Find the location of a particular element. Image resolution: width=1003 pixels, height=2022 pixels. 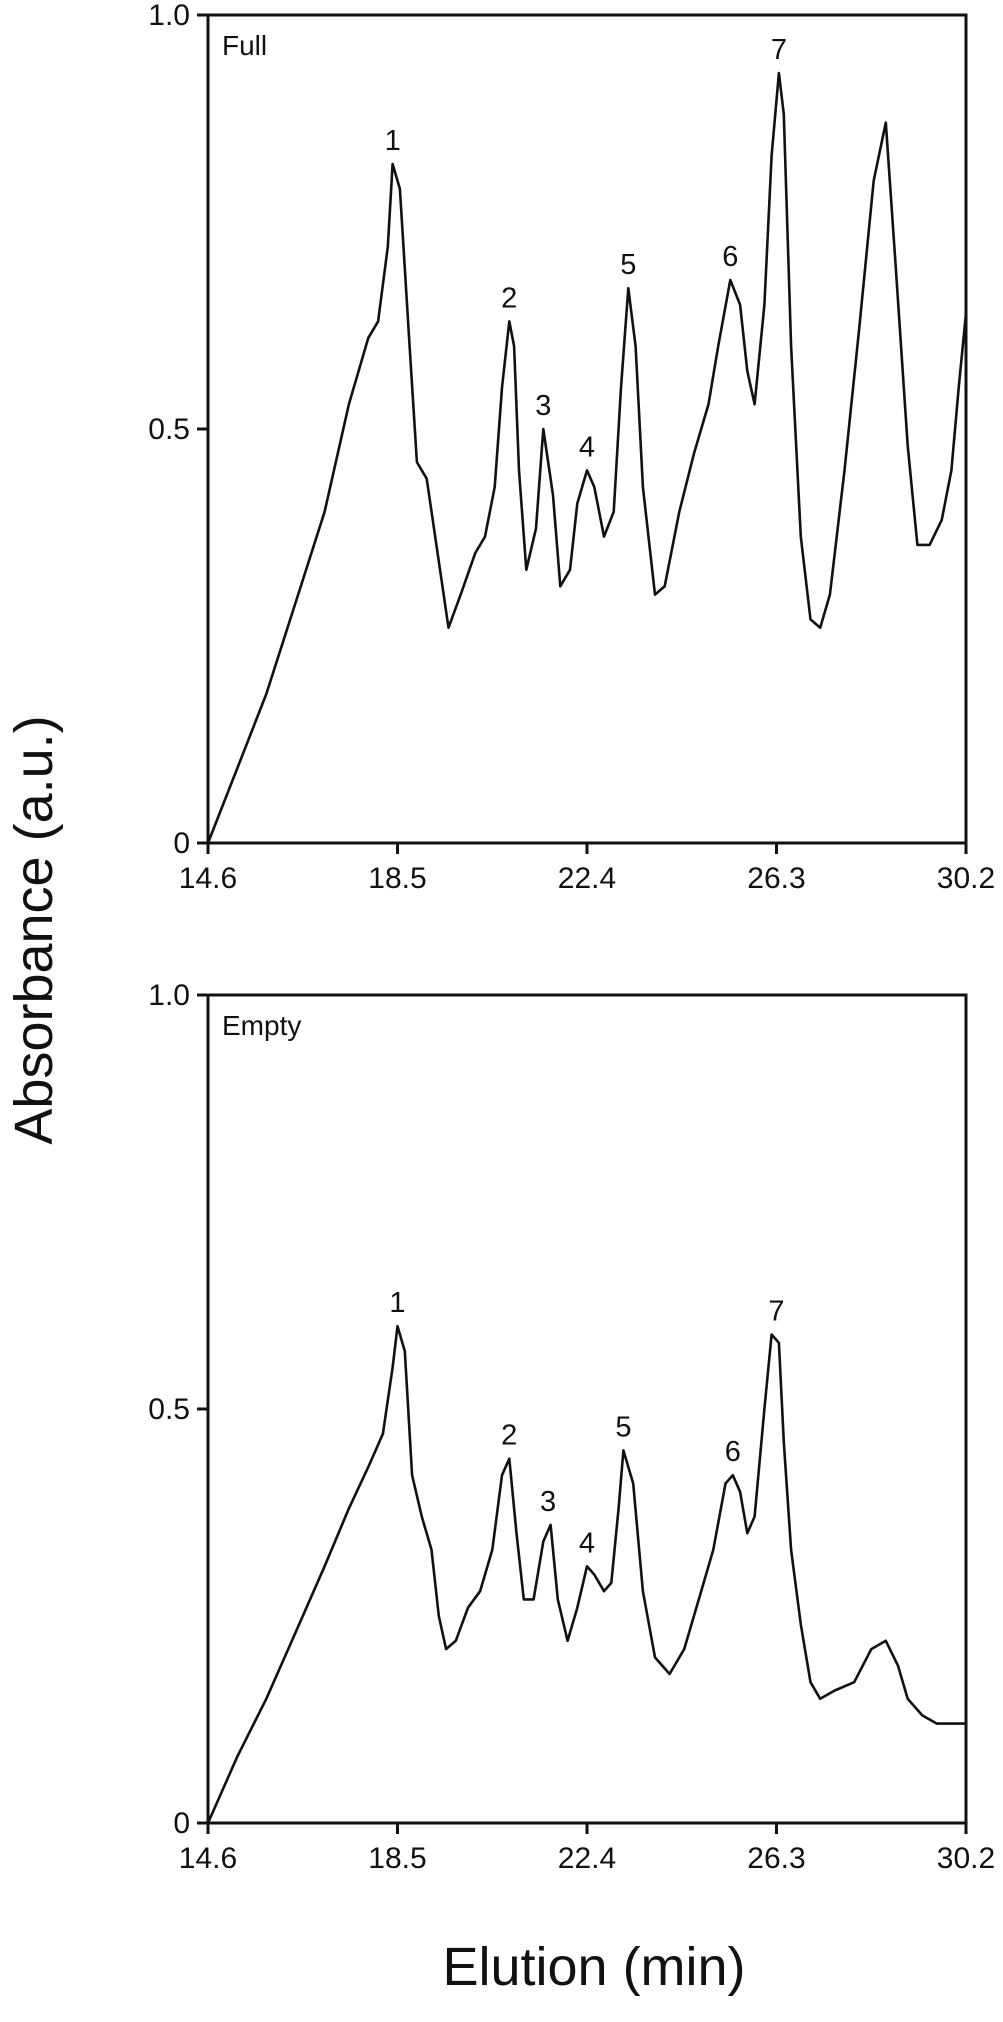

panel-label: Full is located at coordinates (244, 45).